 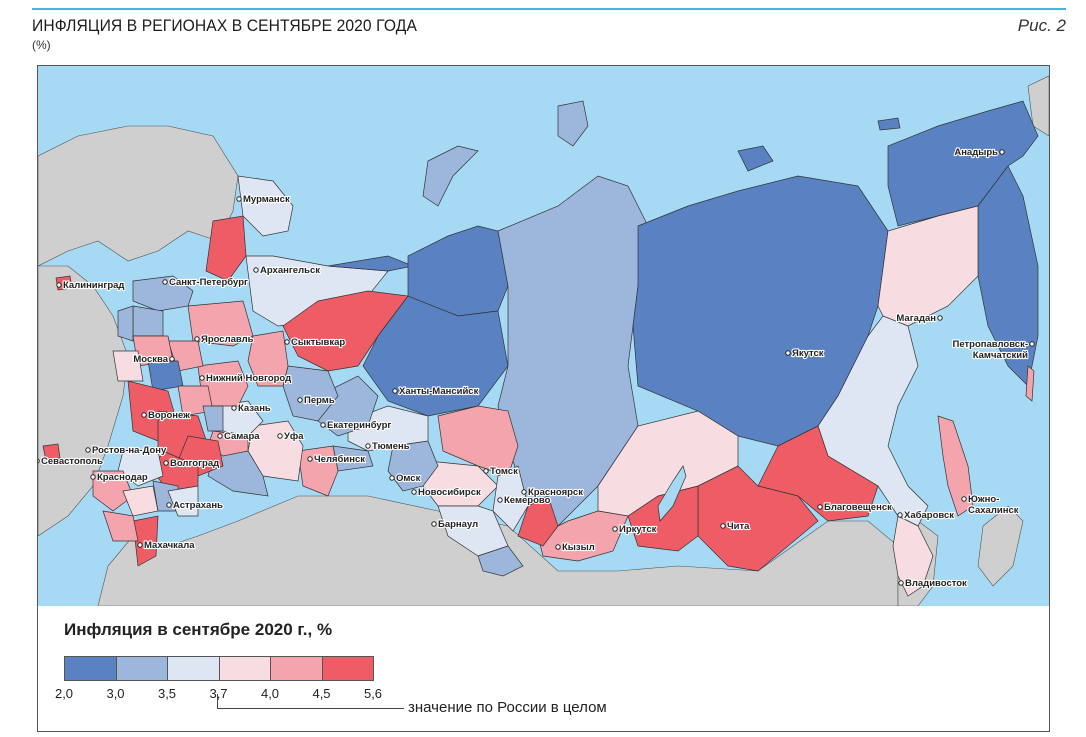 I want to click on city-label: Нижний Новгород, so click(x=248, y=378).